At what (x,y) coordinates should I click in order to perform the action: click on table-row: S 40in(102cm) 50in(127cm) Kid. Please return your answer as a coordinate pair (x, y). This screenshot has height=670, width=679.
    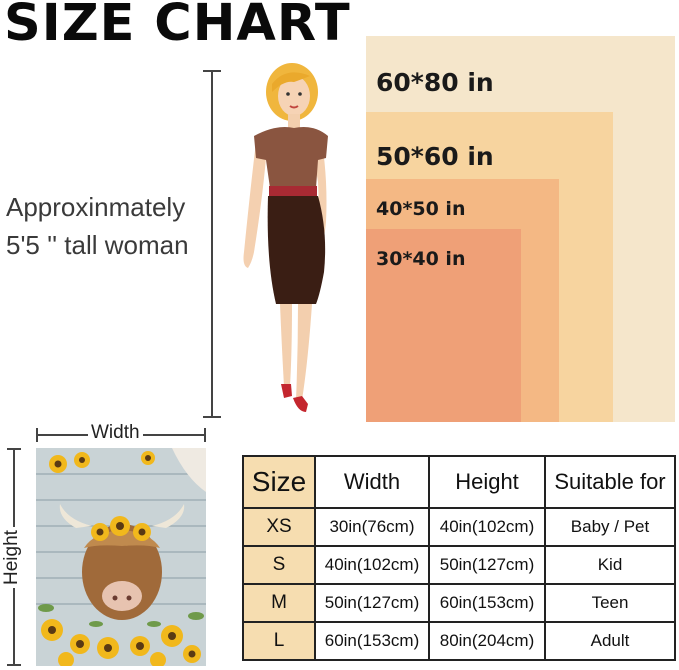
    Looking at the image, I should click on (459, 565).